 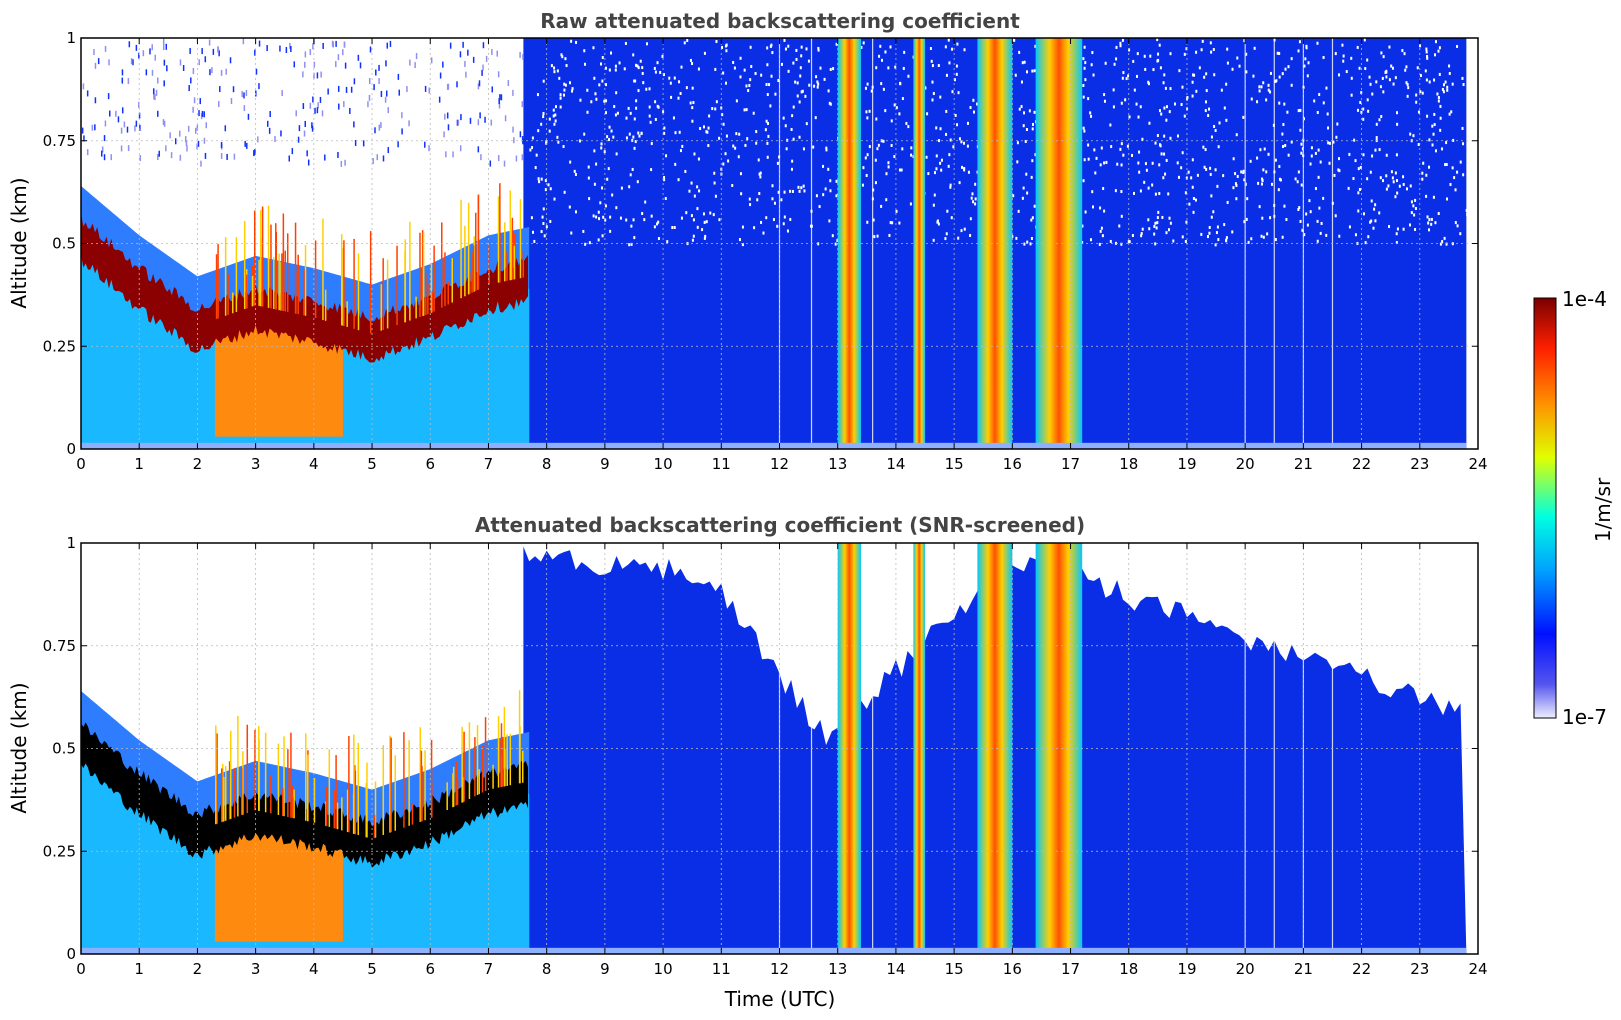 What do you see at coordinates (1419, 969) in the screenshot?
I see `x-tick-label: 23` at bounding box center [1419, 969].